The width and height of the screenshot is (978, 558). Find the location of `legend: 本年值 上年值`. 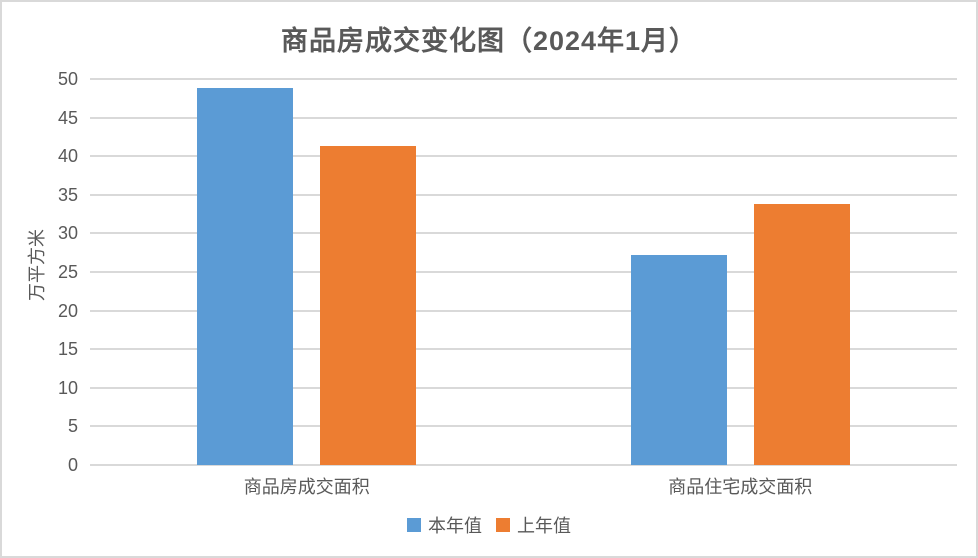

legend: 本年值 上年值 is located at coordinates (489, 525).